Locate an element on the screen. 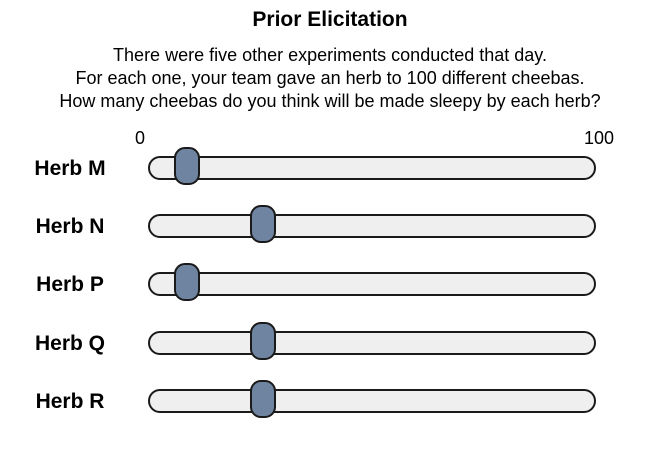 This screenshot has width=660, height=449. scale-min-label: 0 is located at coordinates (140, 138).